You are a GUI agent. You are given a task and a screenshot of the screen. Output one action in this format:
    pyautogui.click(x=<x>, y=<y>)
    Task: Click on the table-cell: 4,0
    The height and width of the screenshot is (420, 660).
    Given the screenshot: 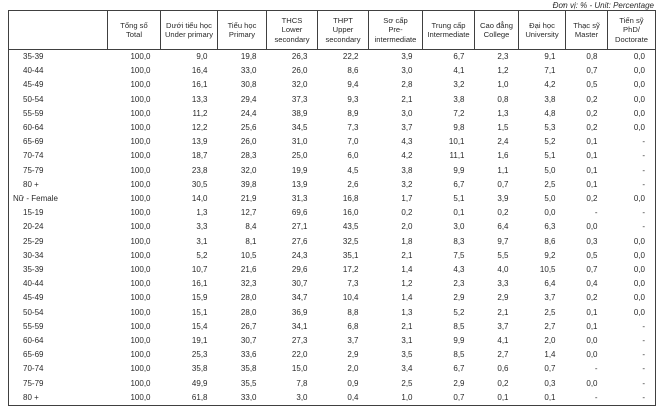 What is the action you would take?
    pyautogui.click(x=503, y=270)
    